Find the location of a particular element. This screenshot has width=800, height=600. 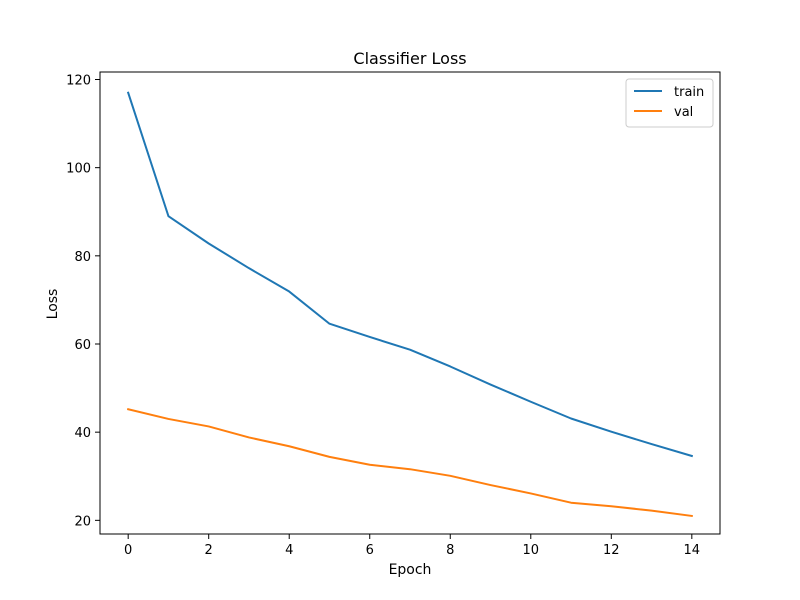

y-tick-label: 100 is located at coordinates (78, 169).